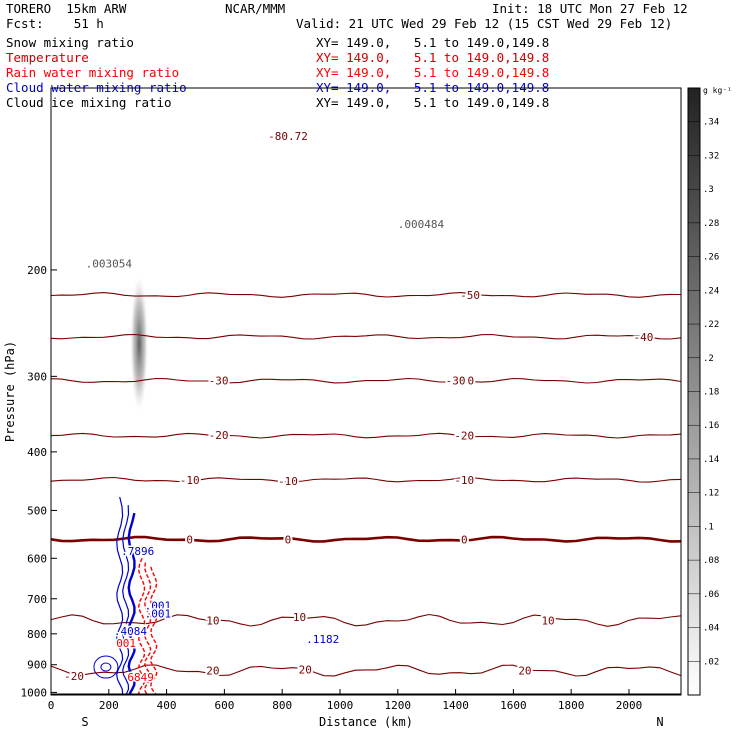  What do you see at coordinates (70, 42) in the screenshot?
I see `field-name-snow: Snow mixing ratio` at bounding box center [70, 42].